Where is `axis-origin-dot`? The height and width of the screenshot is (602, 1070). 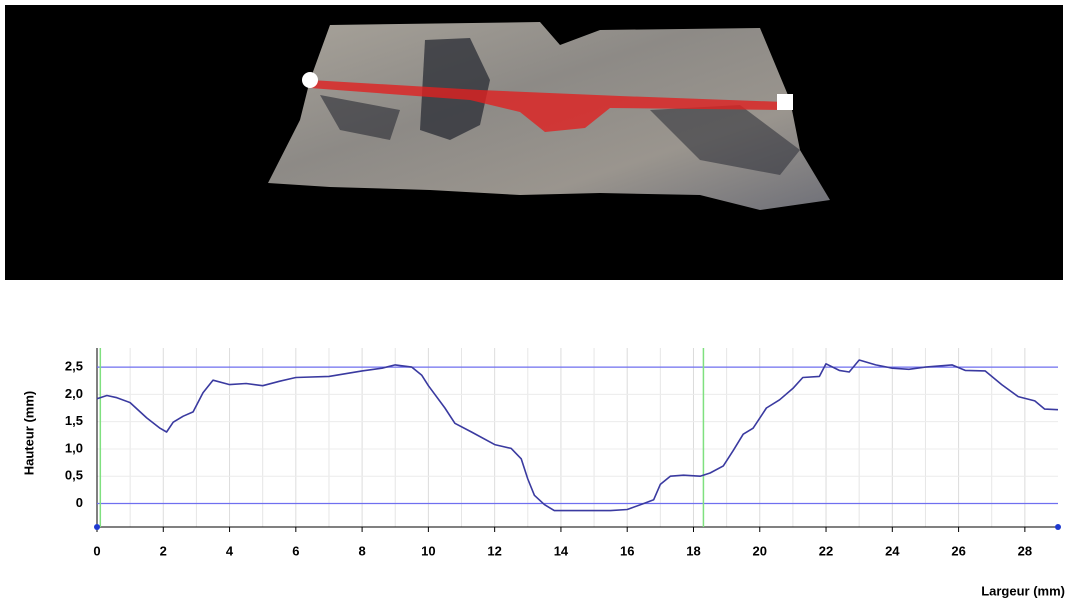
axis-origin-dot is located at coordinates (97, 527).